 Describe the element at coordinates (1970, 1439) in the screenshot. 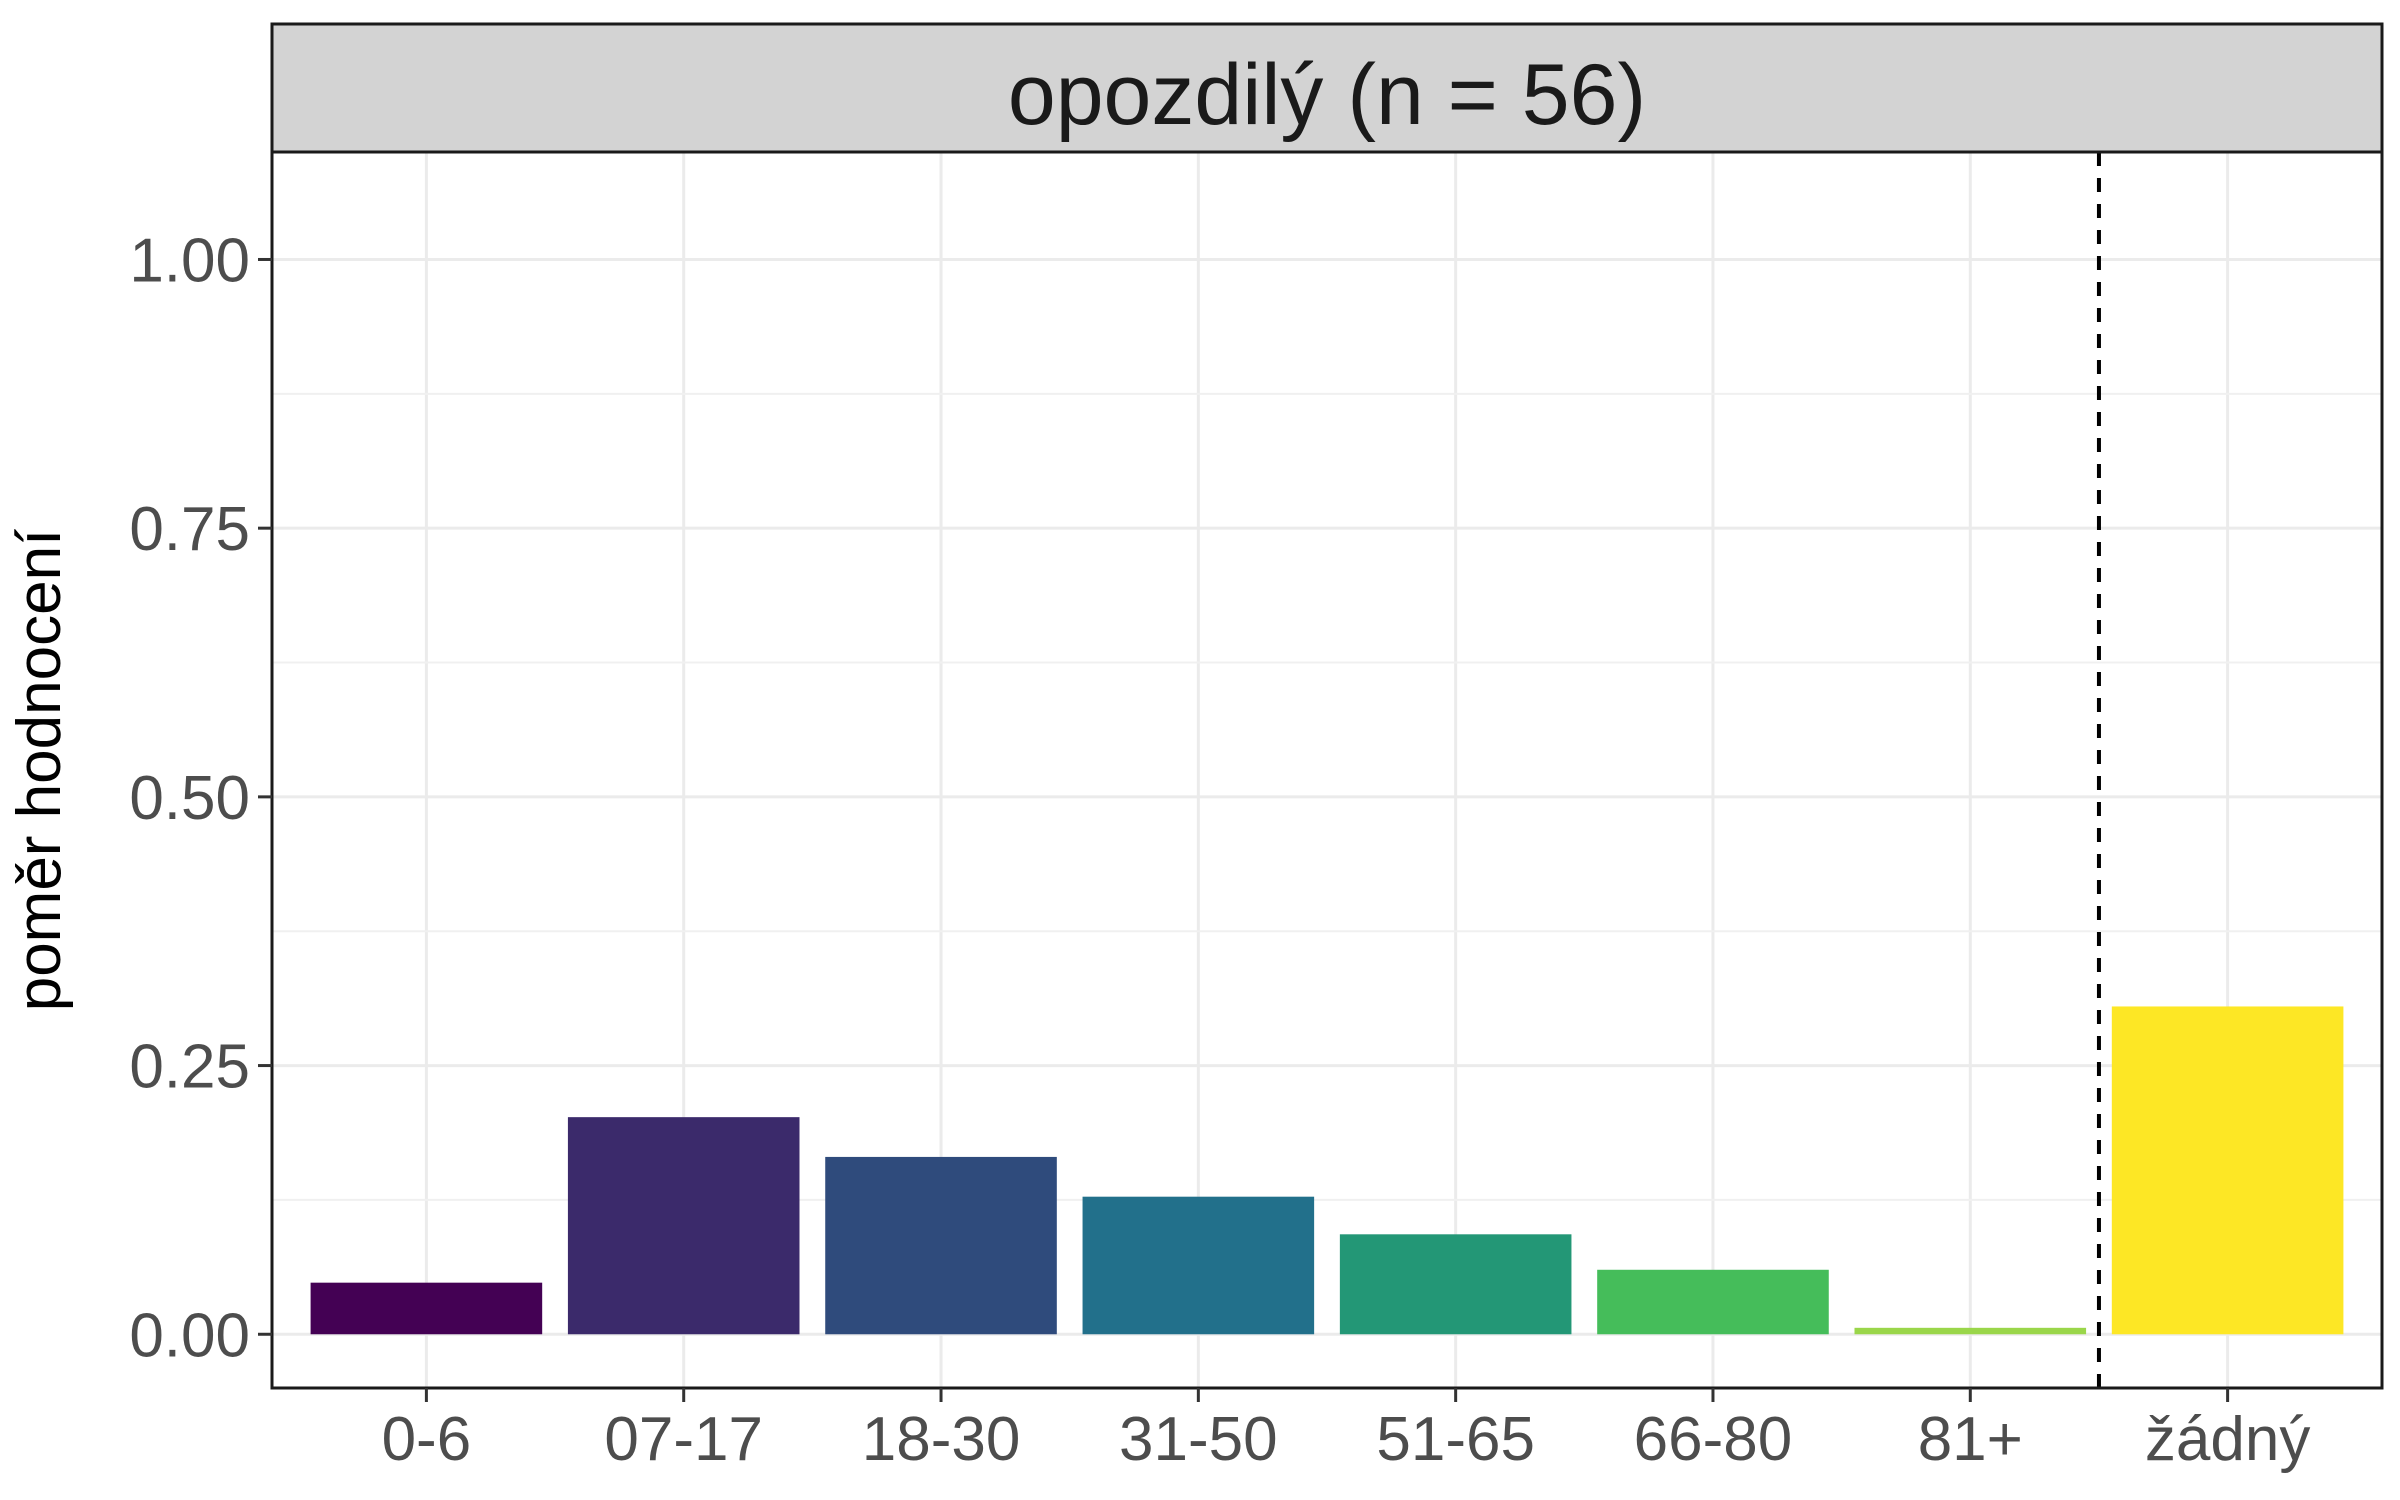

I see `x-tick-label: 81+` at that location.